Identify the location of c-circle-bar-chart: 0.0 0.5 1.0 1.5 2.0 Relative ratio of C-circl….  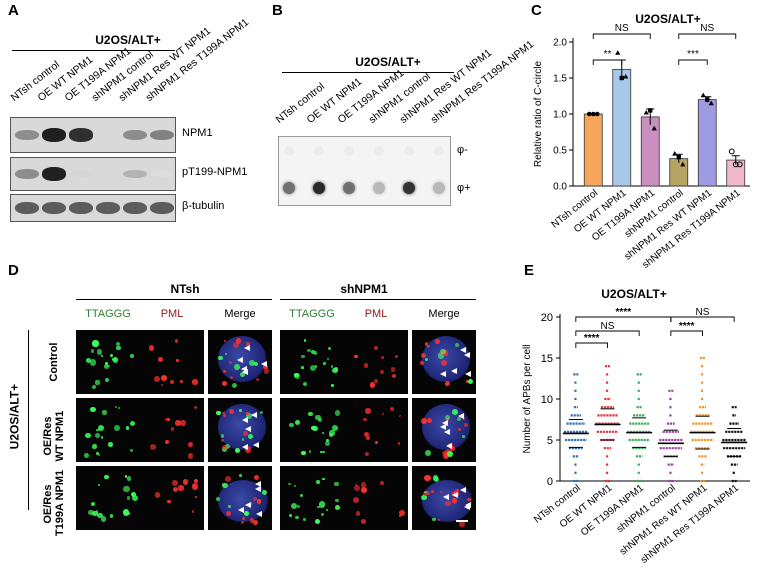
(641, 146).